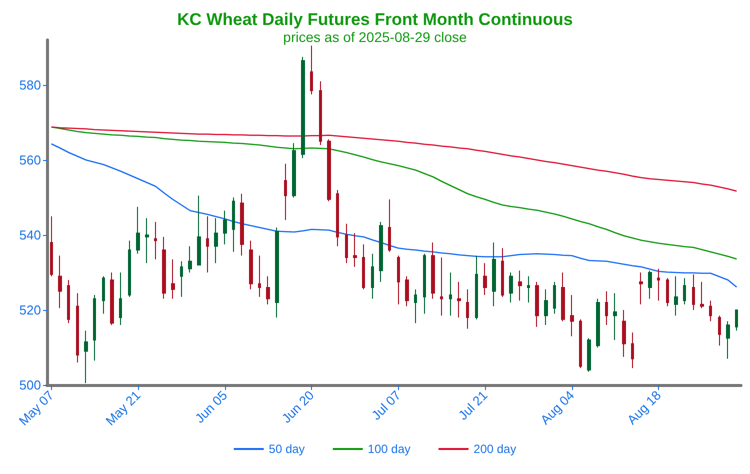 This screenshot has width=750, height=474. I want to click on y-tick-label: 580, so click(30, 85).